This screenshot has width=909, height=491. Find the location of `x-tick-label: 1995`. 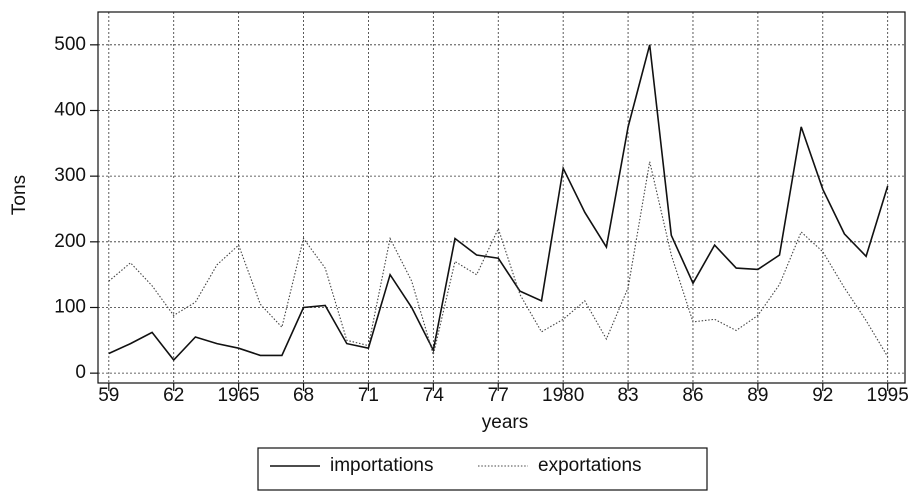

x-tick-label: 1995 is located at coordinates (888, 395).